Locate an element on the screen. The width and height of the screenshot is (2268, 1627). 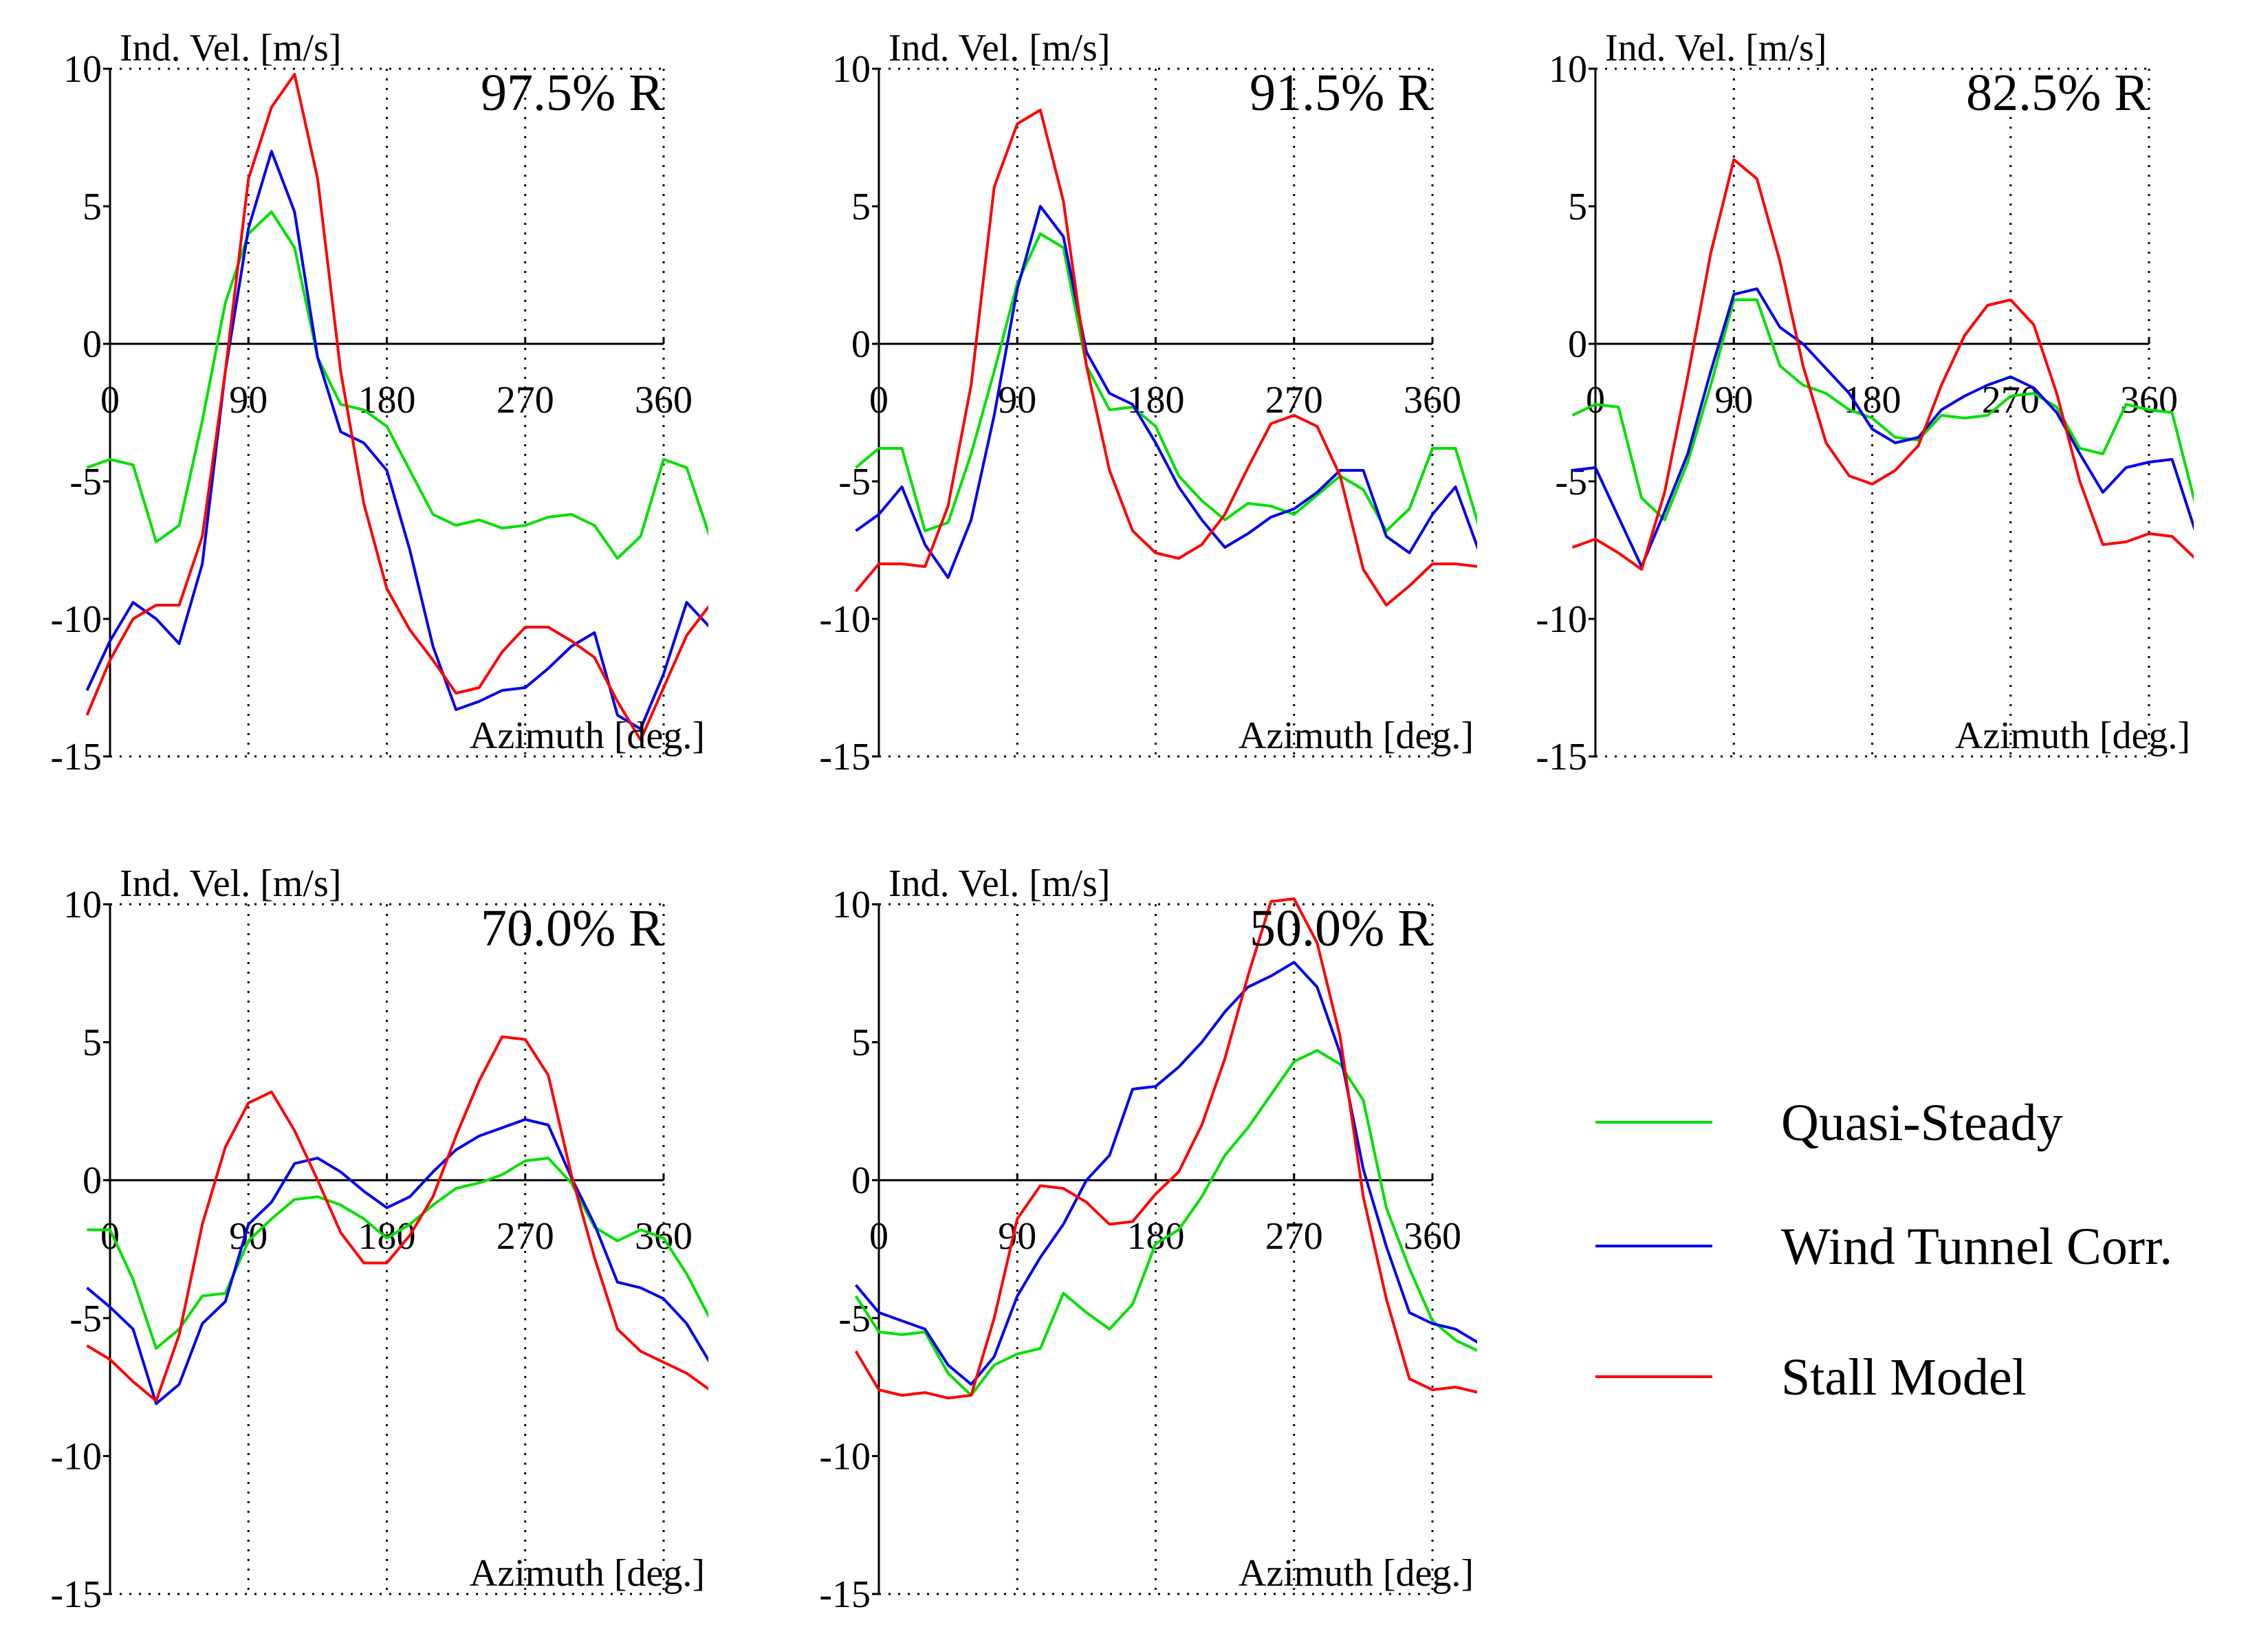
legend-label: Quasi-Steady is located at coordinates (1921, 1123).